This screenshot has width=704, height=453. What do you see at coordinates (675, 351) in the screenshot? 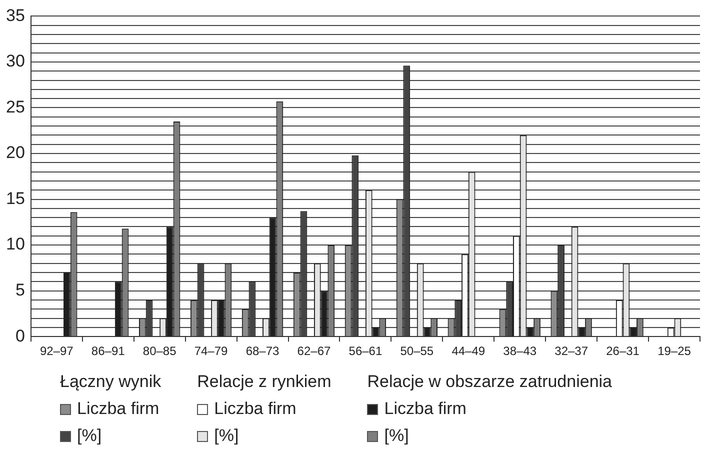
I see `x-tick-label: 19–25` at bounding box center [675, 351].